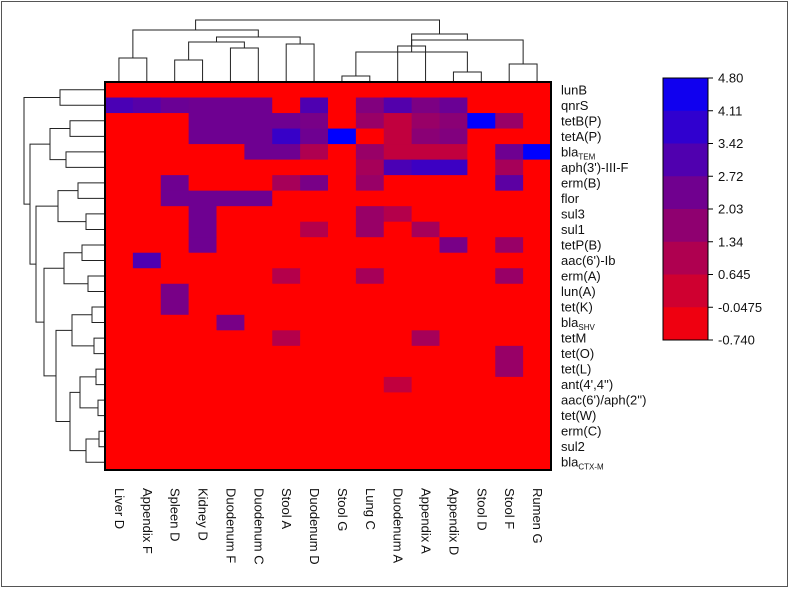 This screenshot has width=791, height=590. What do you see at coordinates (730, 110) in the screenshot?
I see `color-scale-tick-label: 4.11` at bounding box center [730, 110].